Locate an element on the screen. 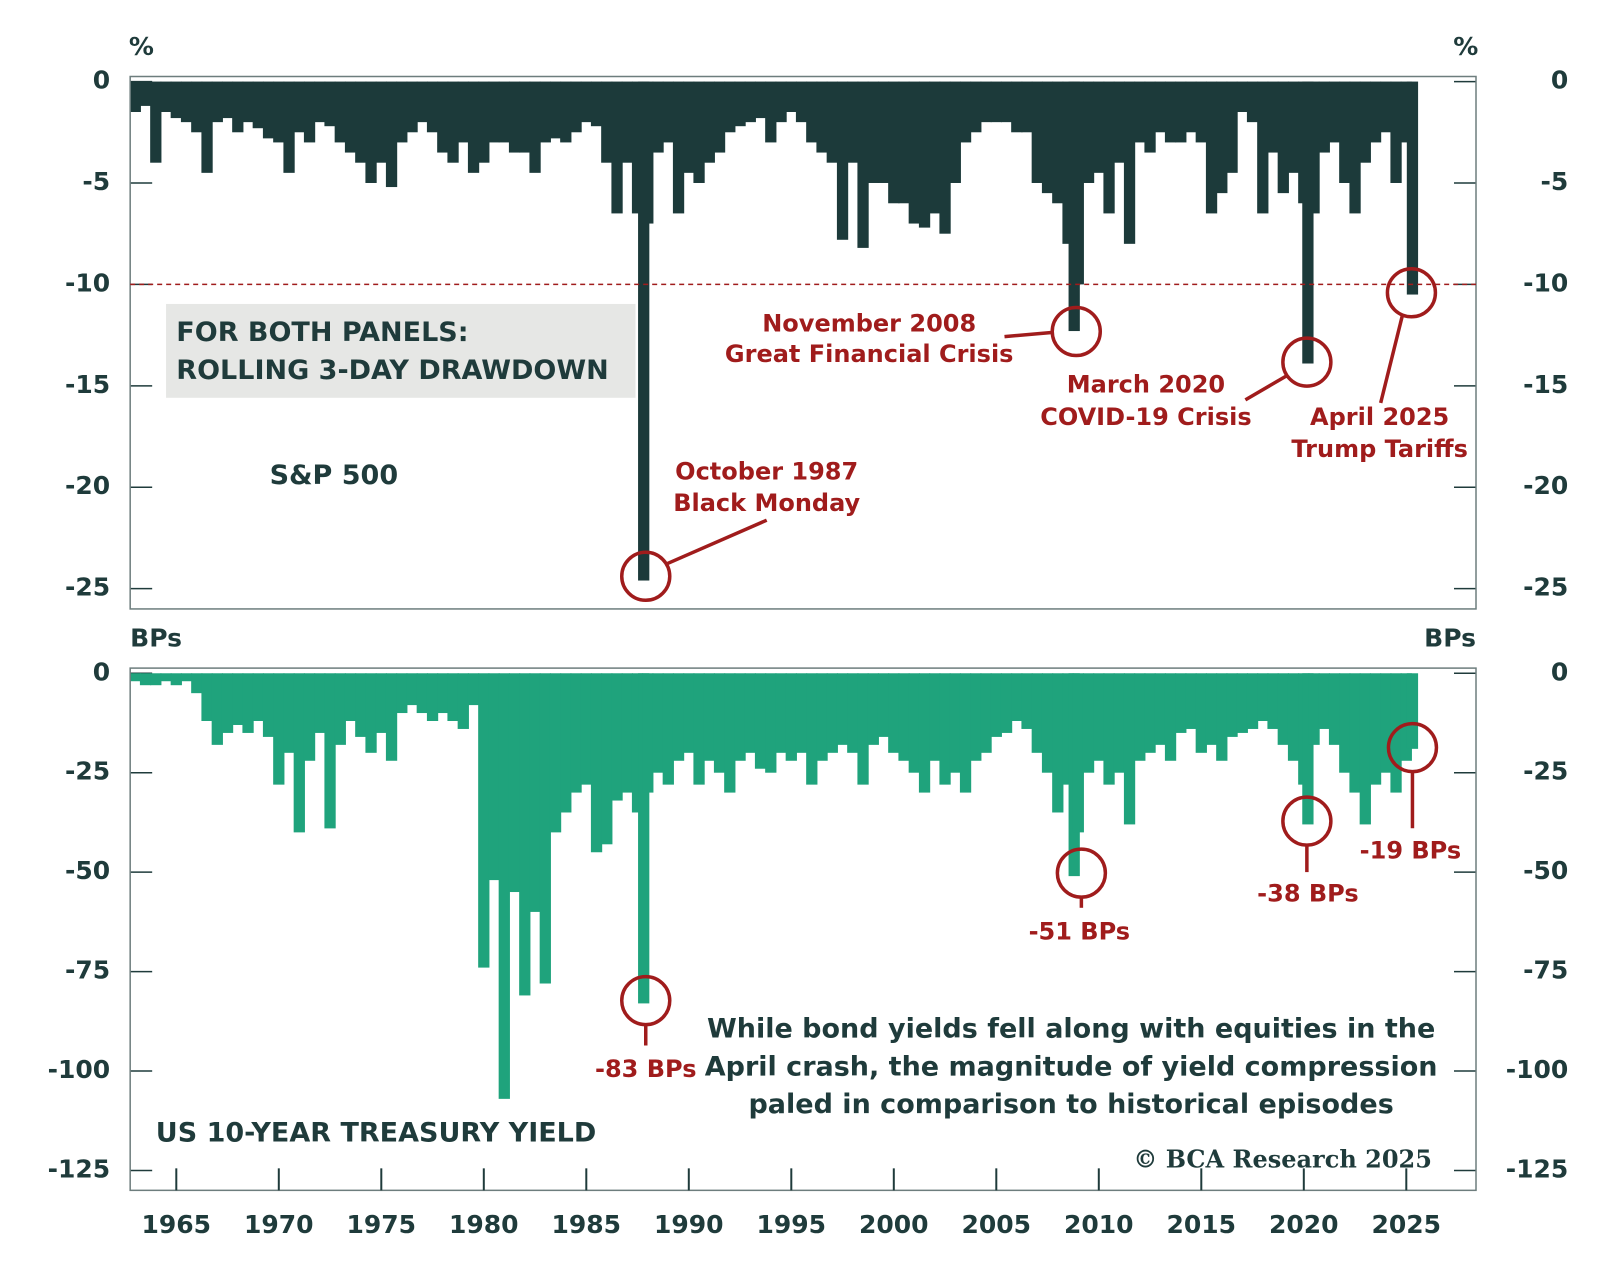  y-tick-label: -10 is located at coordinates (87, 282).